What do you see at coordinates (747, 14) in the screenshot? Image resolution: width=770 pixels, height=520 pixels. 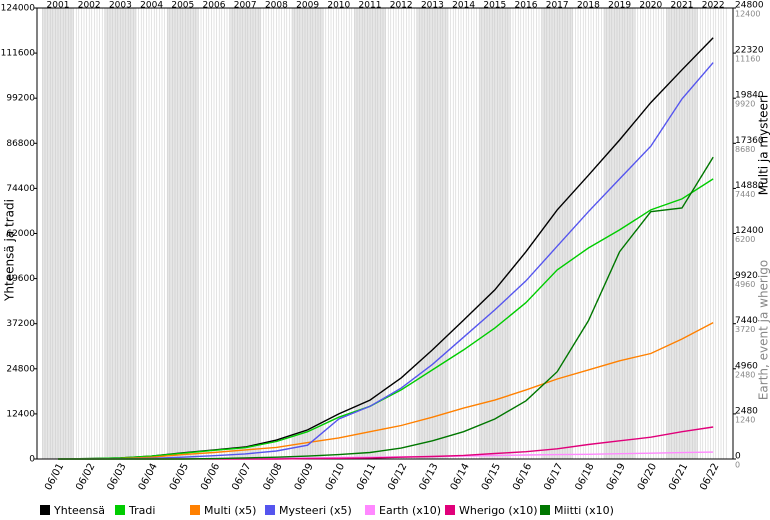 I see `y3-tick-label: 12400` at bounding box center [747, 14].